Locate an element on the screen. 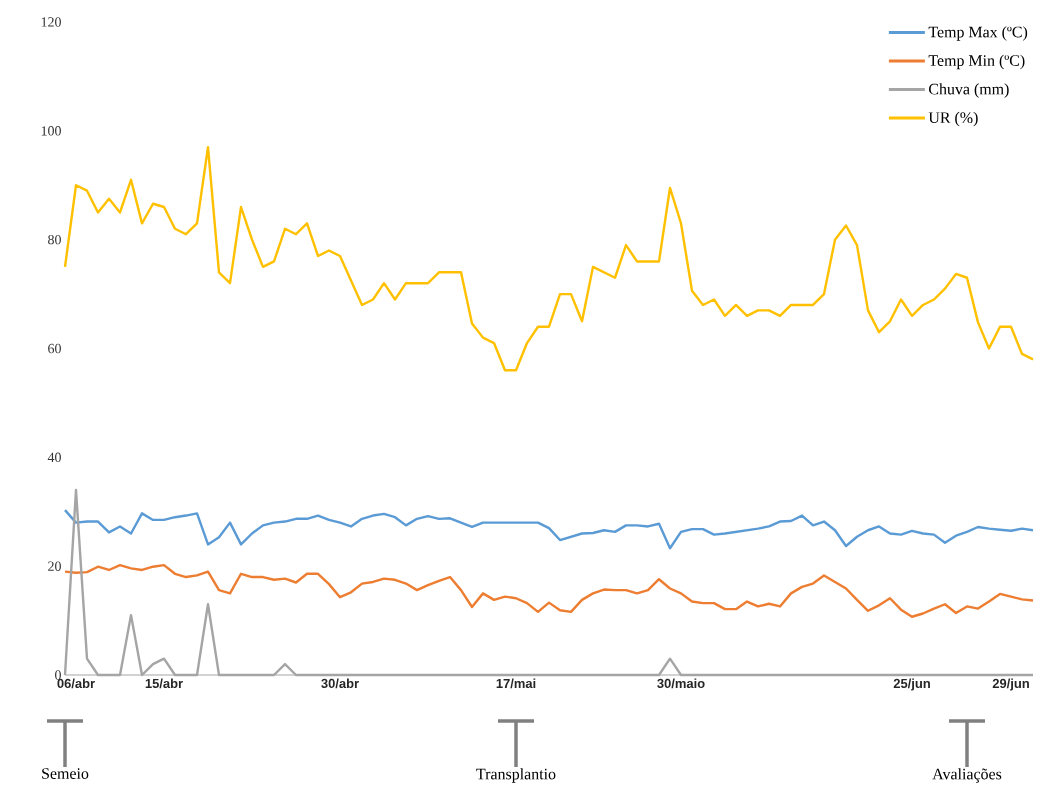 Image resolution: width=1044 pixels, height=790 pixels. text: Semeio is located at coordinates (65, 773).